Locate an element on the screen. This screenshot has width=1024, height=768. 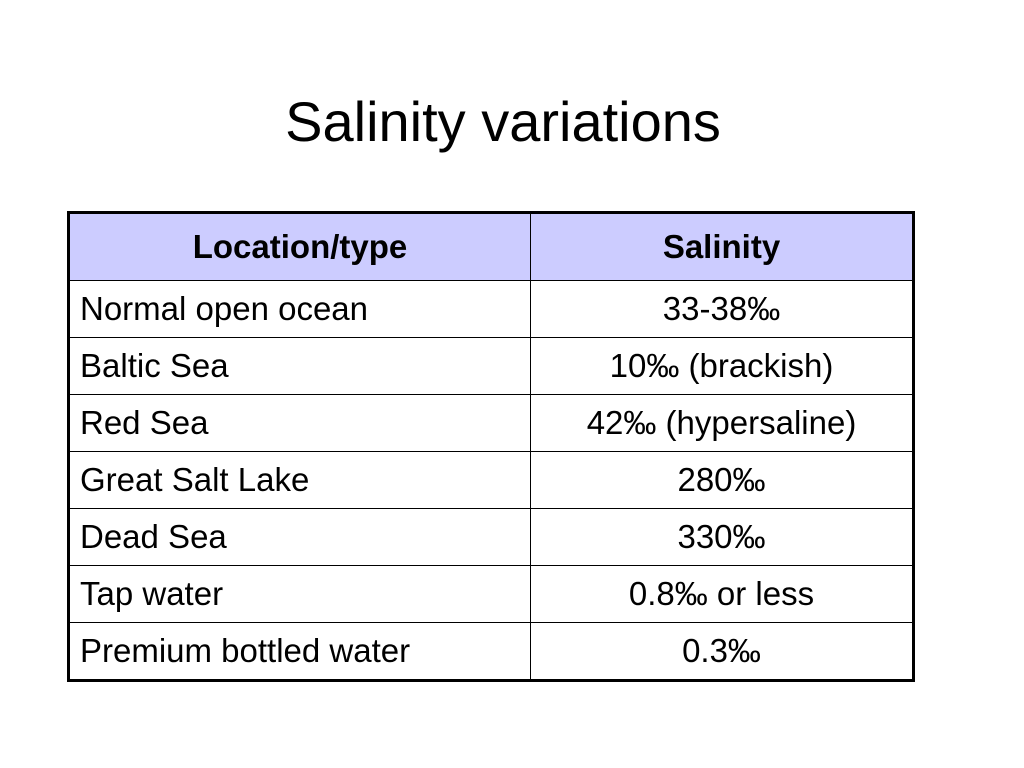
table-row: Baltic Sea 10‰ (brackish) is located at coordinates (491, 366).